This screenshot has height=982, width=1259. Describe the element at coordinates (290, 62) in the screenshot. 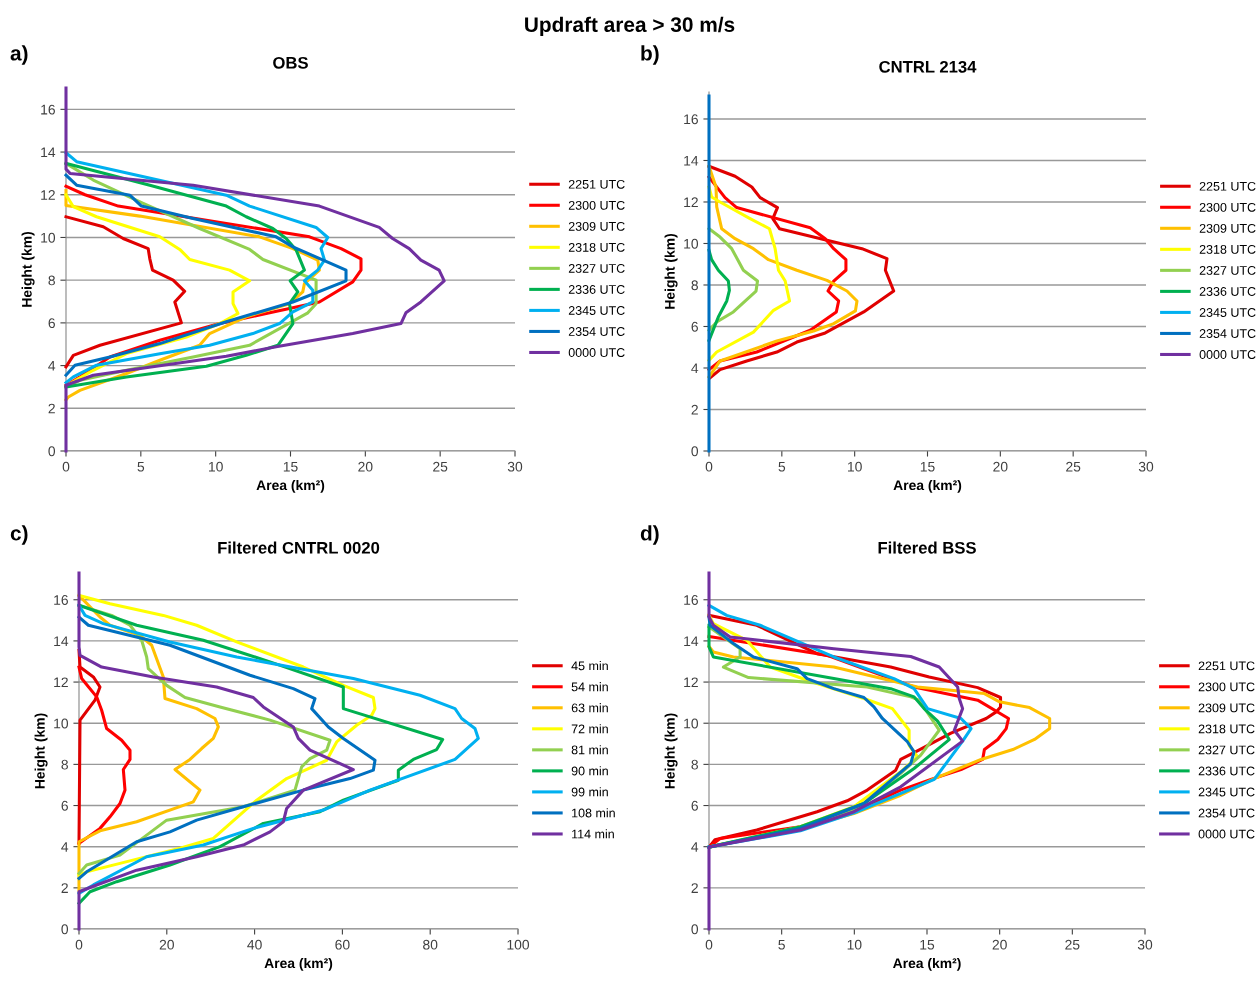

I see `chart-title: OBS` at that location.